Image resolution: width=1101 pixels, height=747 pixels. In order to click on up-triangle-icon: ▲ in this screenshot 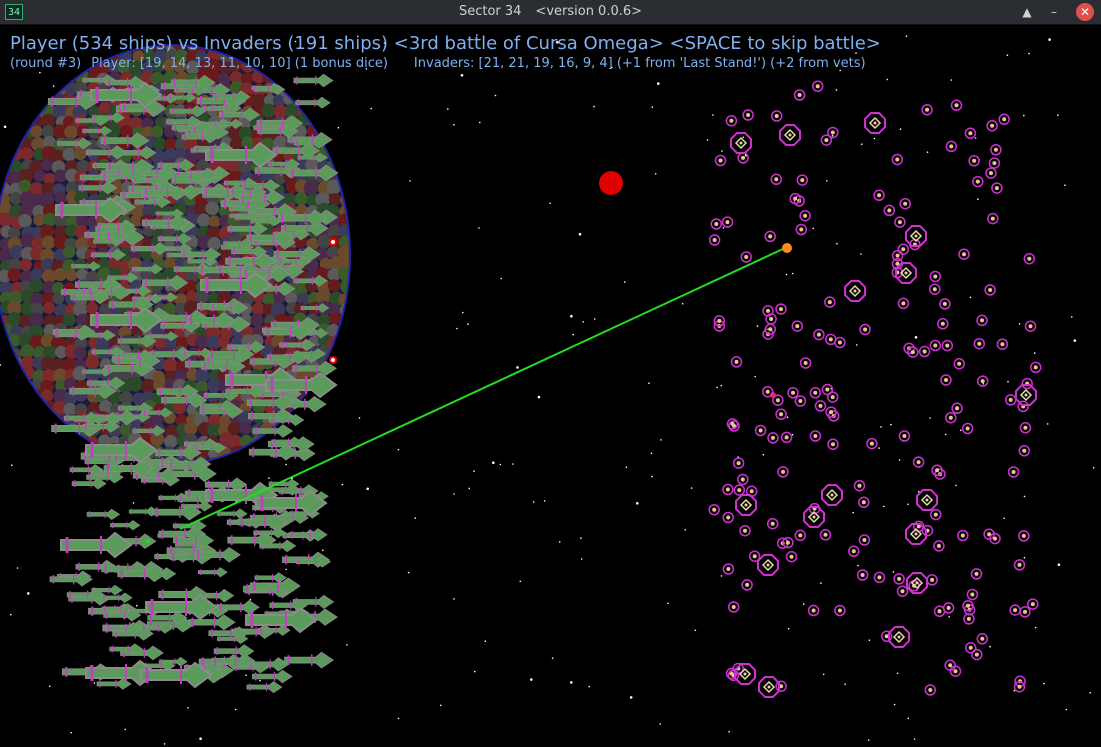, I will do `click(1027, 12)`.